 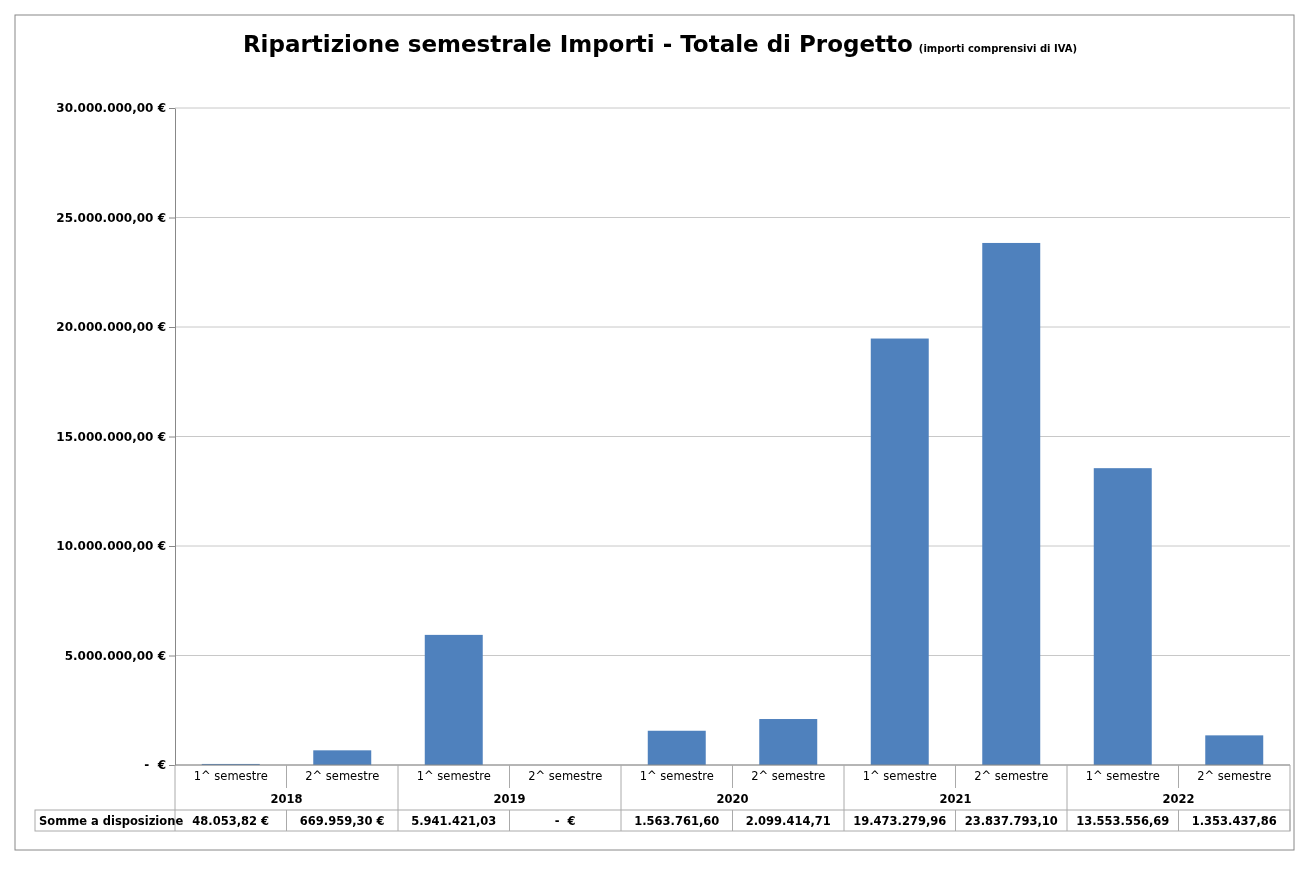 What do you see at coordinates (115, 655) in the screenshot?
I see `y-tick-label: 5.000.000,00 €` at bounding box center [115, 655].